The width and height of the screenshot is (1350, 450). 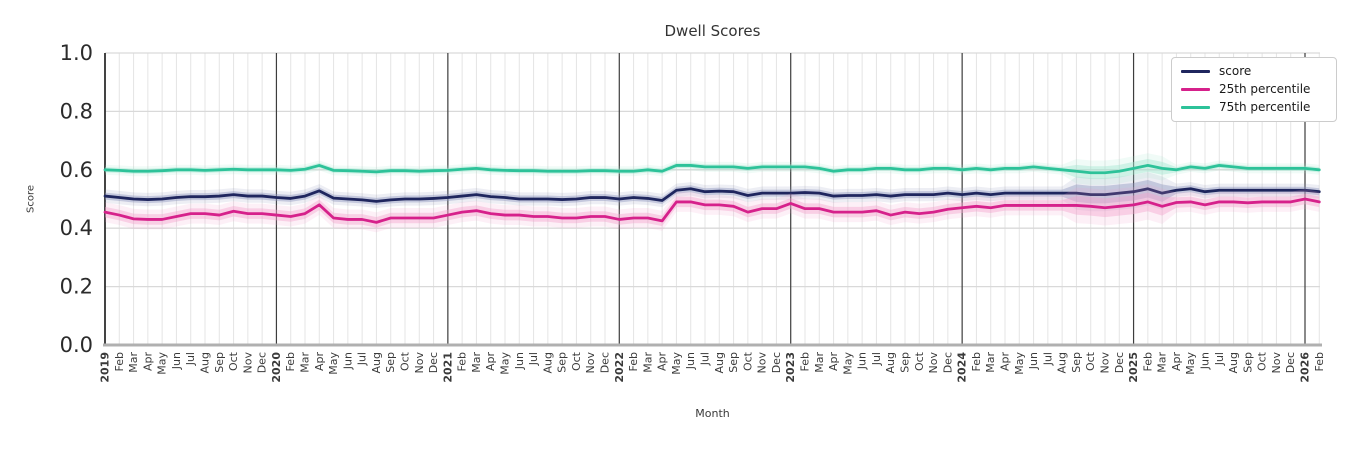 I want to click on series-25th-percentile, so click(x=712, y=208).